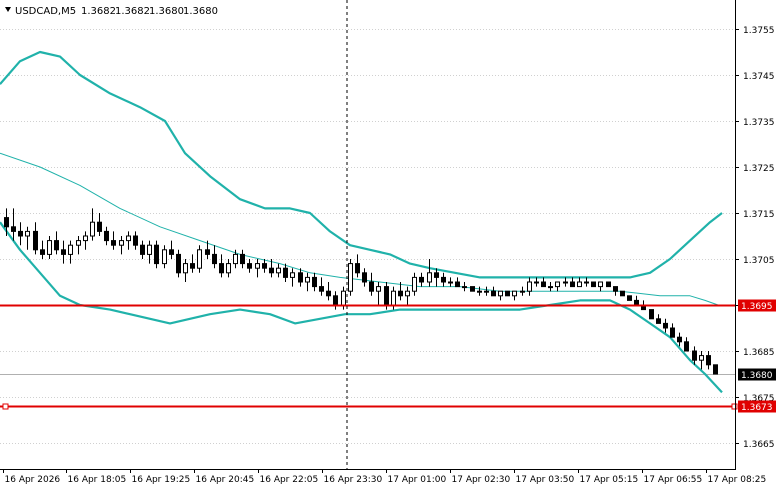 This screenshot has width=781, height=489. Describe the element at coordinates (759, 169) in the screenshot. I see `y-tick-label: 1.3725` at that location.